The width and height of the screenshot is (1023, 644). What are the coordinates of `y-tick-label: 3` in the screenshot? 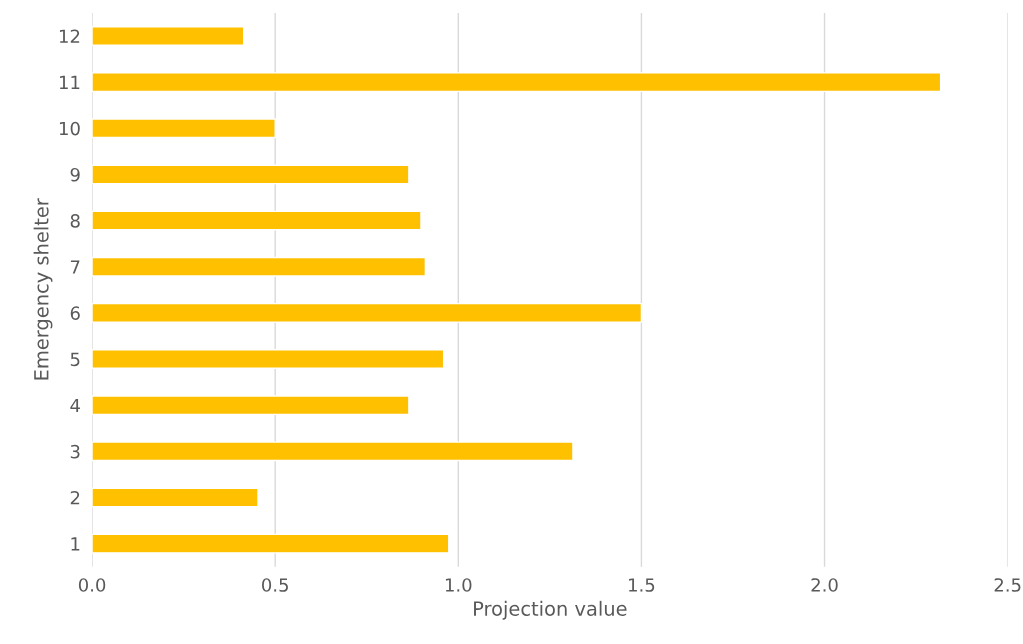 It's located at (75, 451).